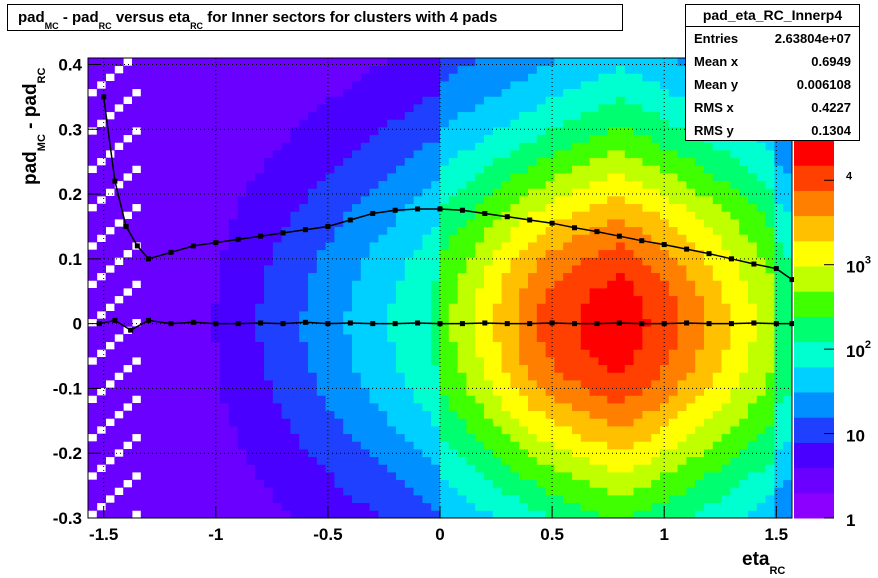 Image resolution: width=878 pixels, height=578 pixels. Describe the element at coordinates (812, 38) in the screenshot. I see `stats-value: 2.63804e+07` at that location.